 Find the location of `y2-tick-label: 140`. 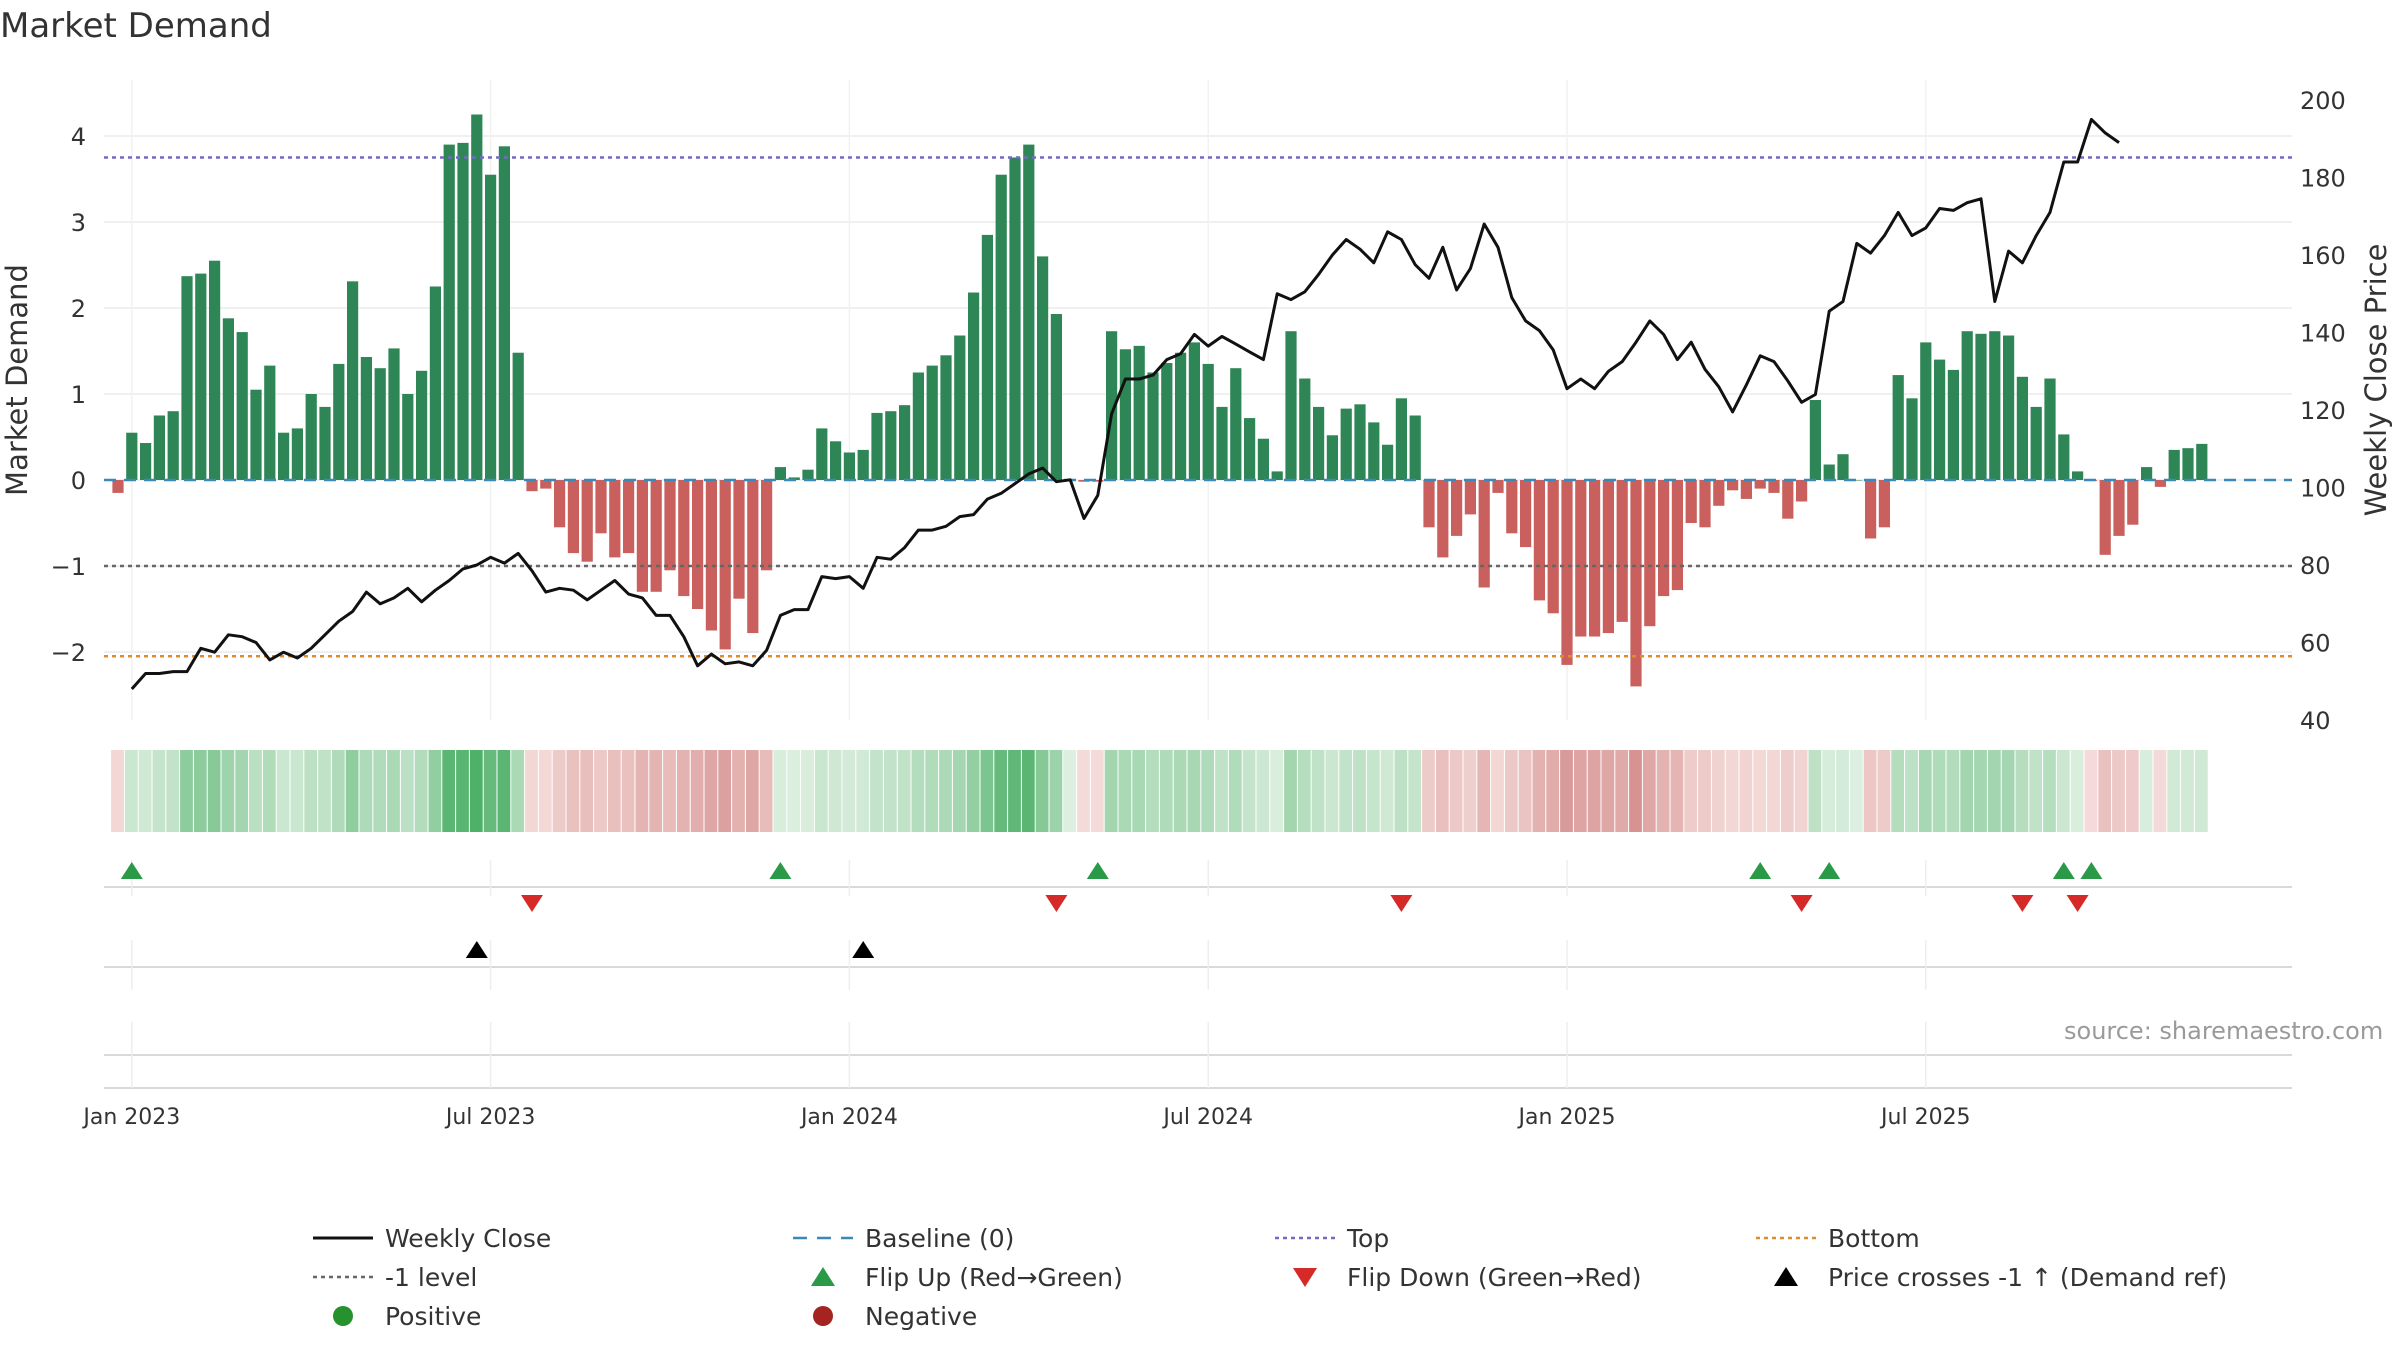

y2-tick-label: 140 is located at coordinates (2323, 334).